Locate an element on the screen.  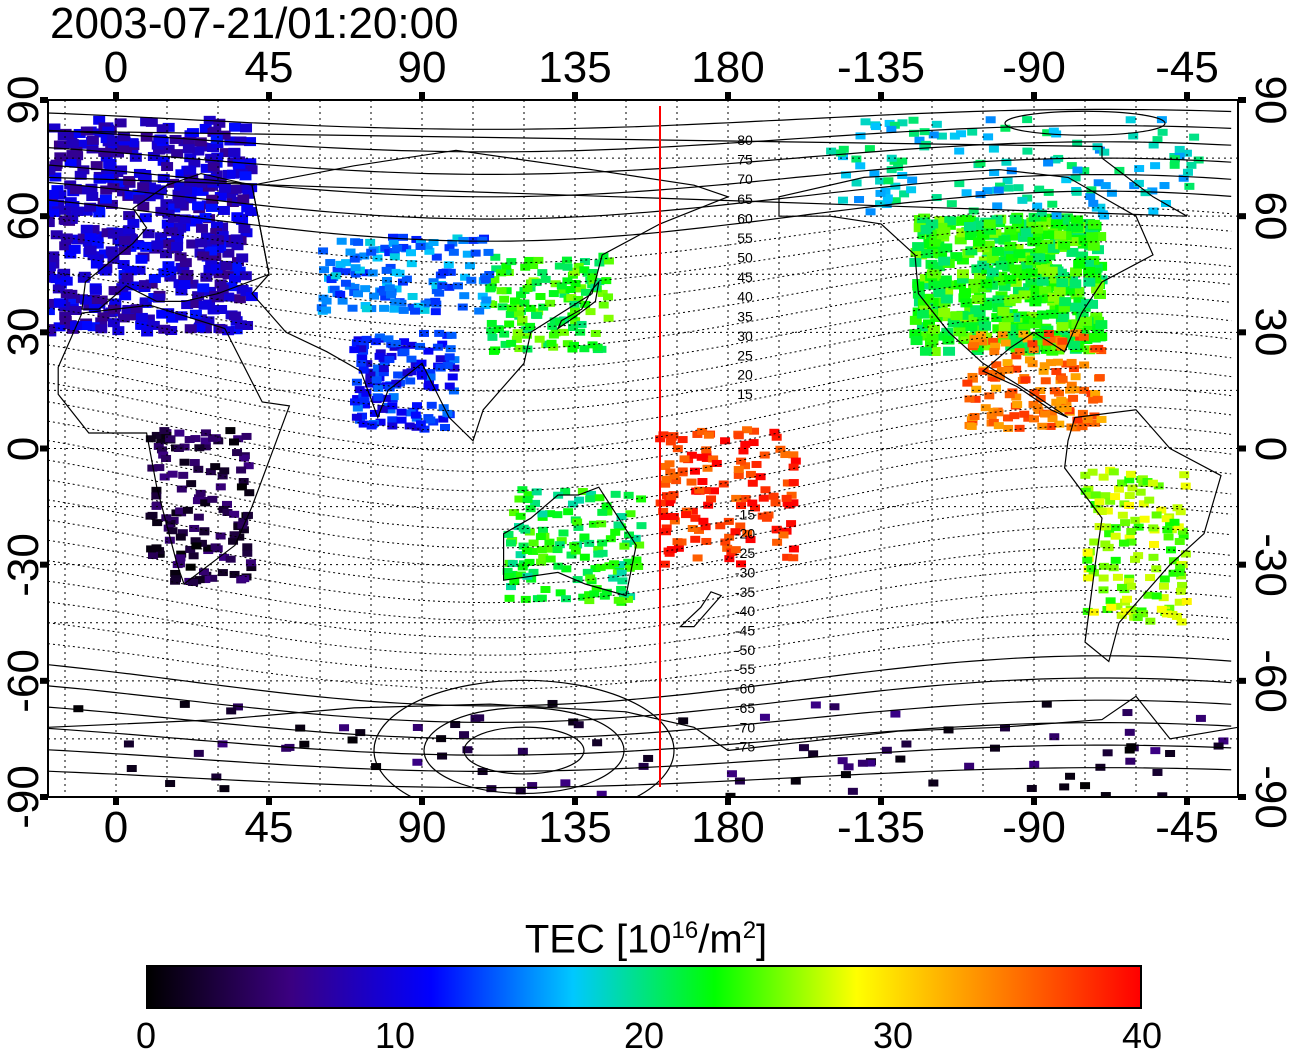
contour-label: 75 is located at coordinates (745, 160).